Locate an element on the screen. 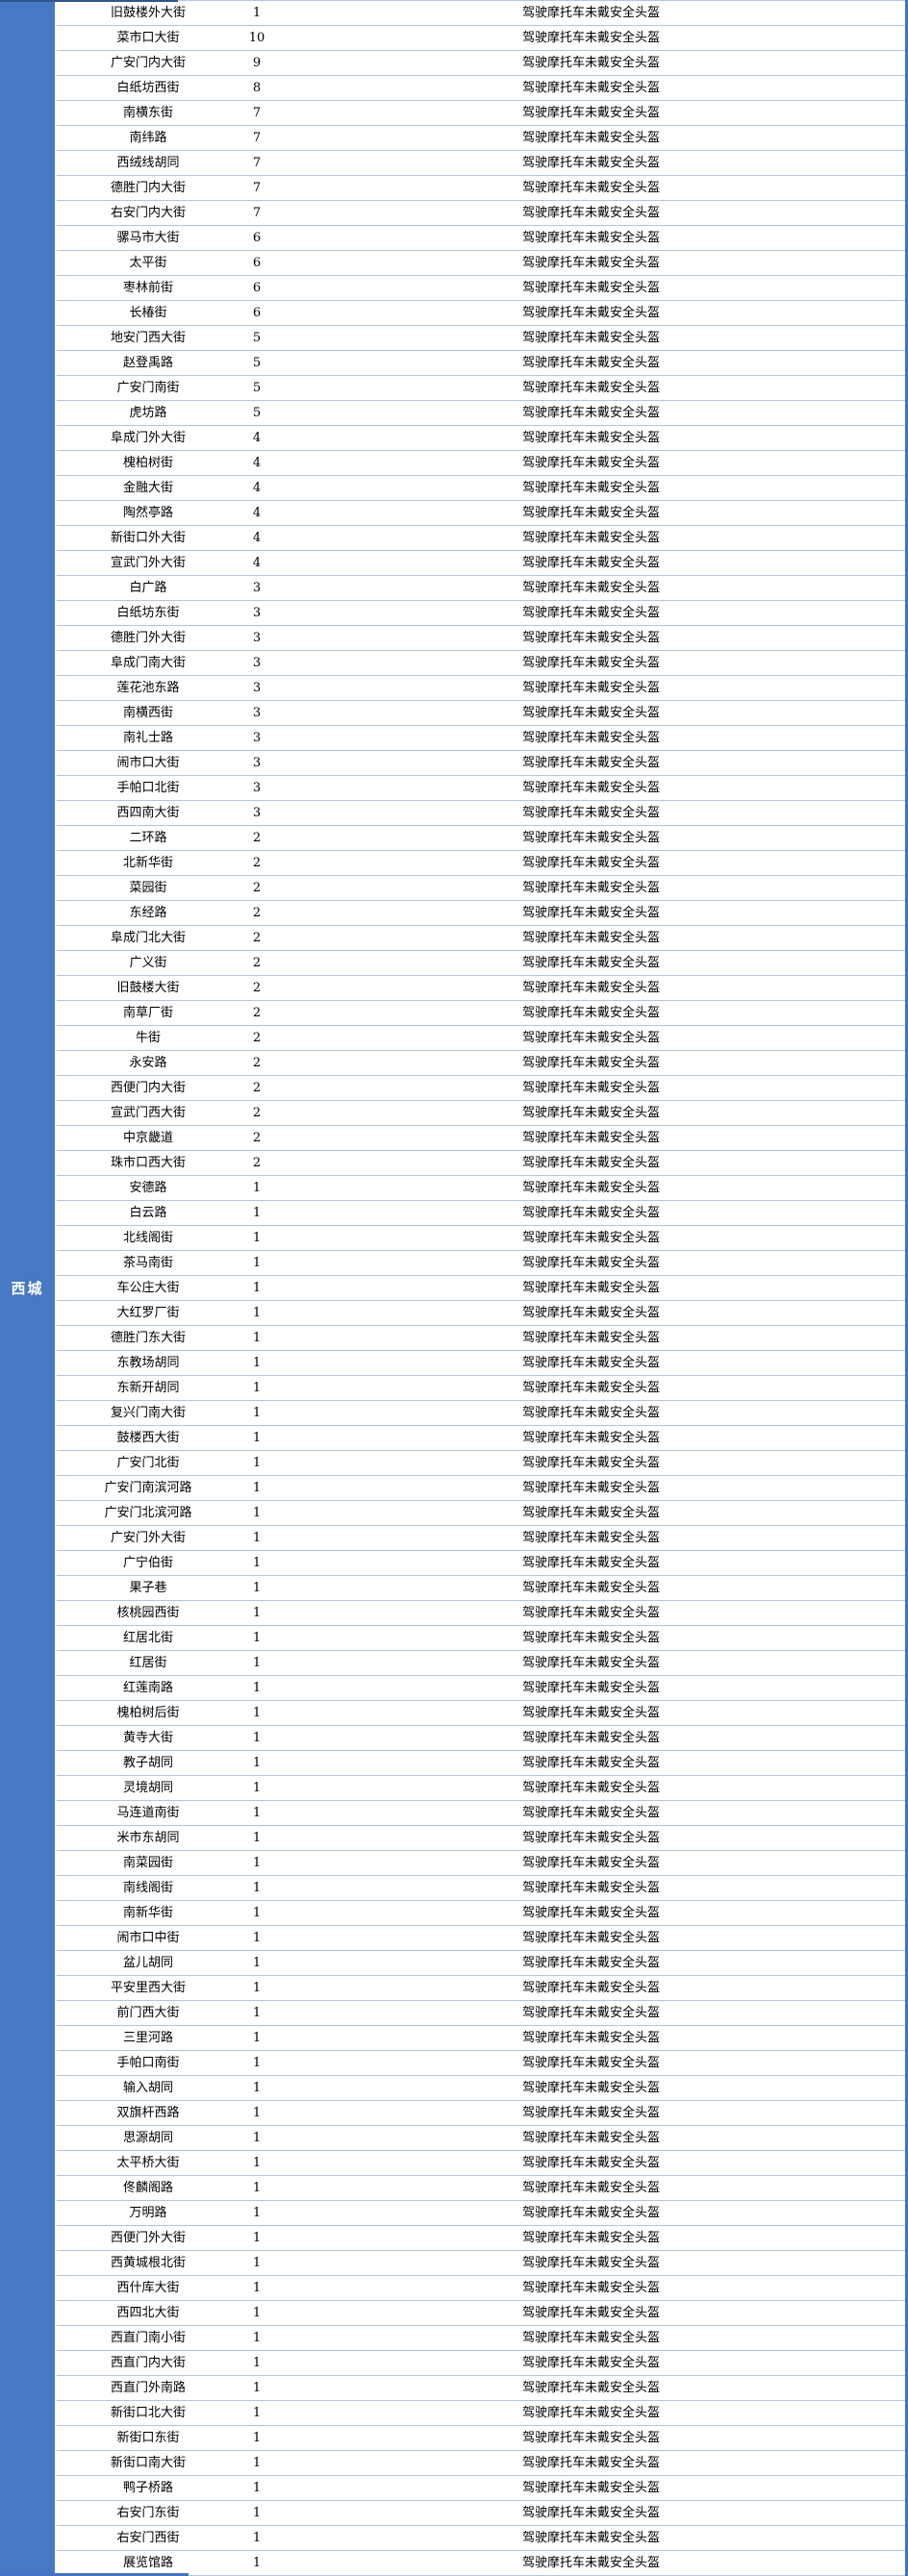 This screenshot has width=908, height=2576. street-cell: 思源胡同 is located at coordinates (147, 2138).